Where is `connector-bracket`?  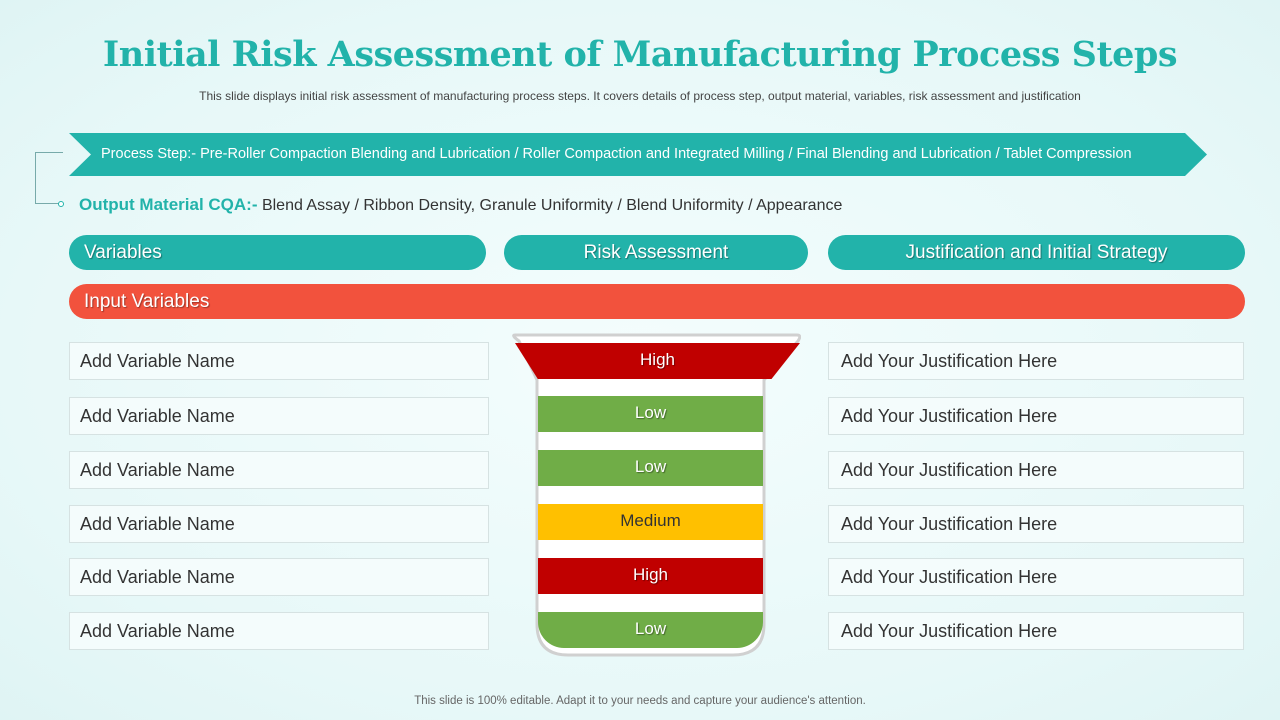
connector-bracket is located at coordinates (49, 178).